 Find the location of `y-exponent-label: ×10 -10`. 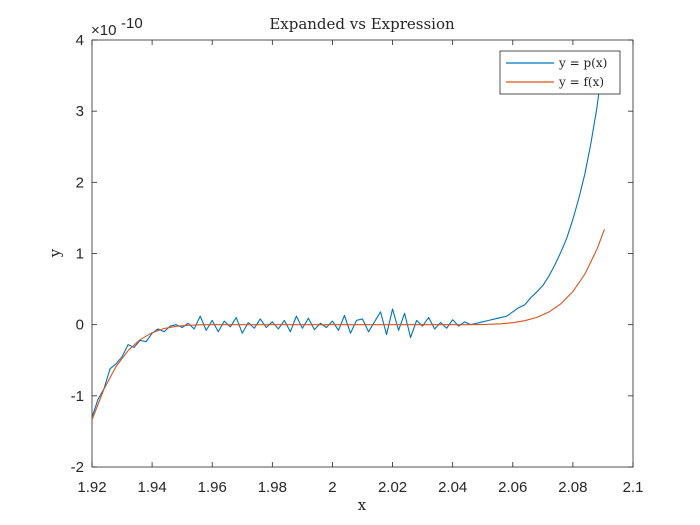

y-exponent-label: ×10 -10 is located at coordinates (117, 27).